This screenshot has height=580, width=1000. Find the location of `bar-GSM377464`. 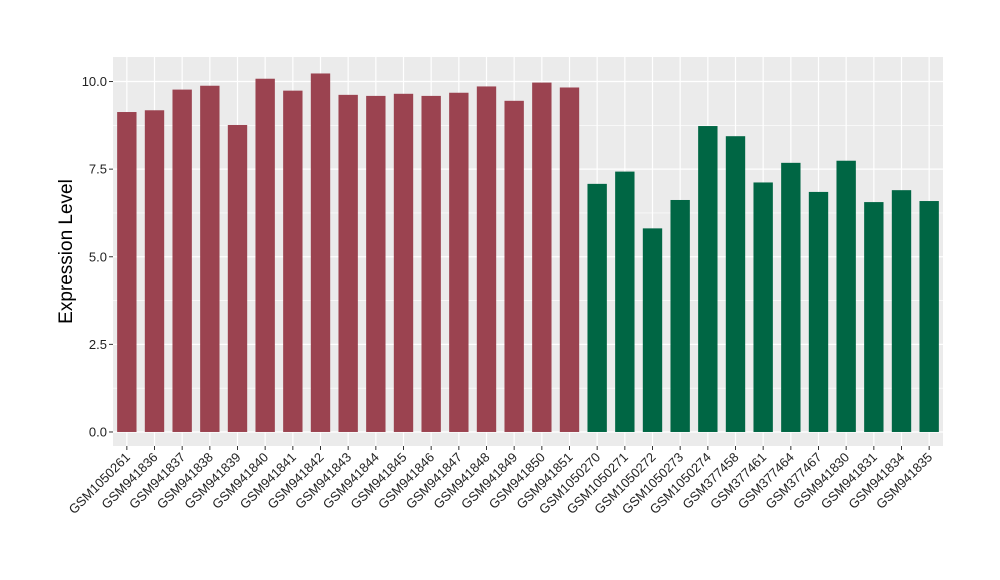

bar-GSM377464 is located at coordinates (791, 297).